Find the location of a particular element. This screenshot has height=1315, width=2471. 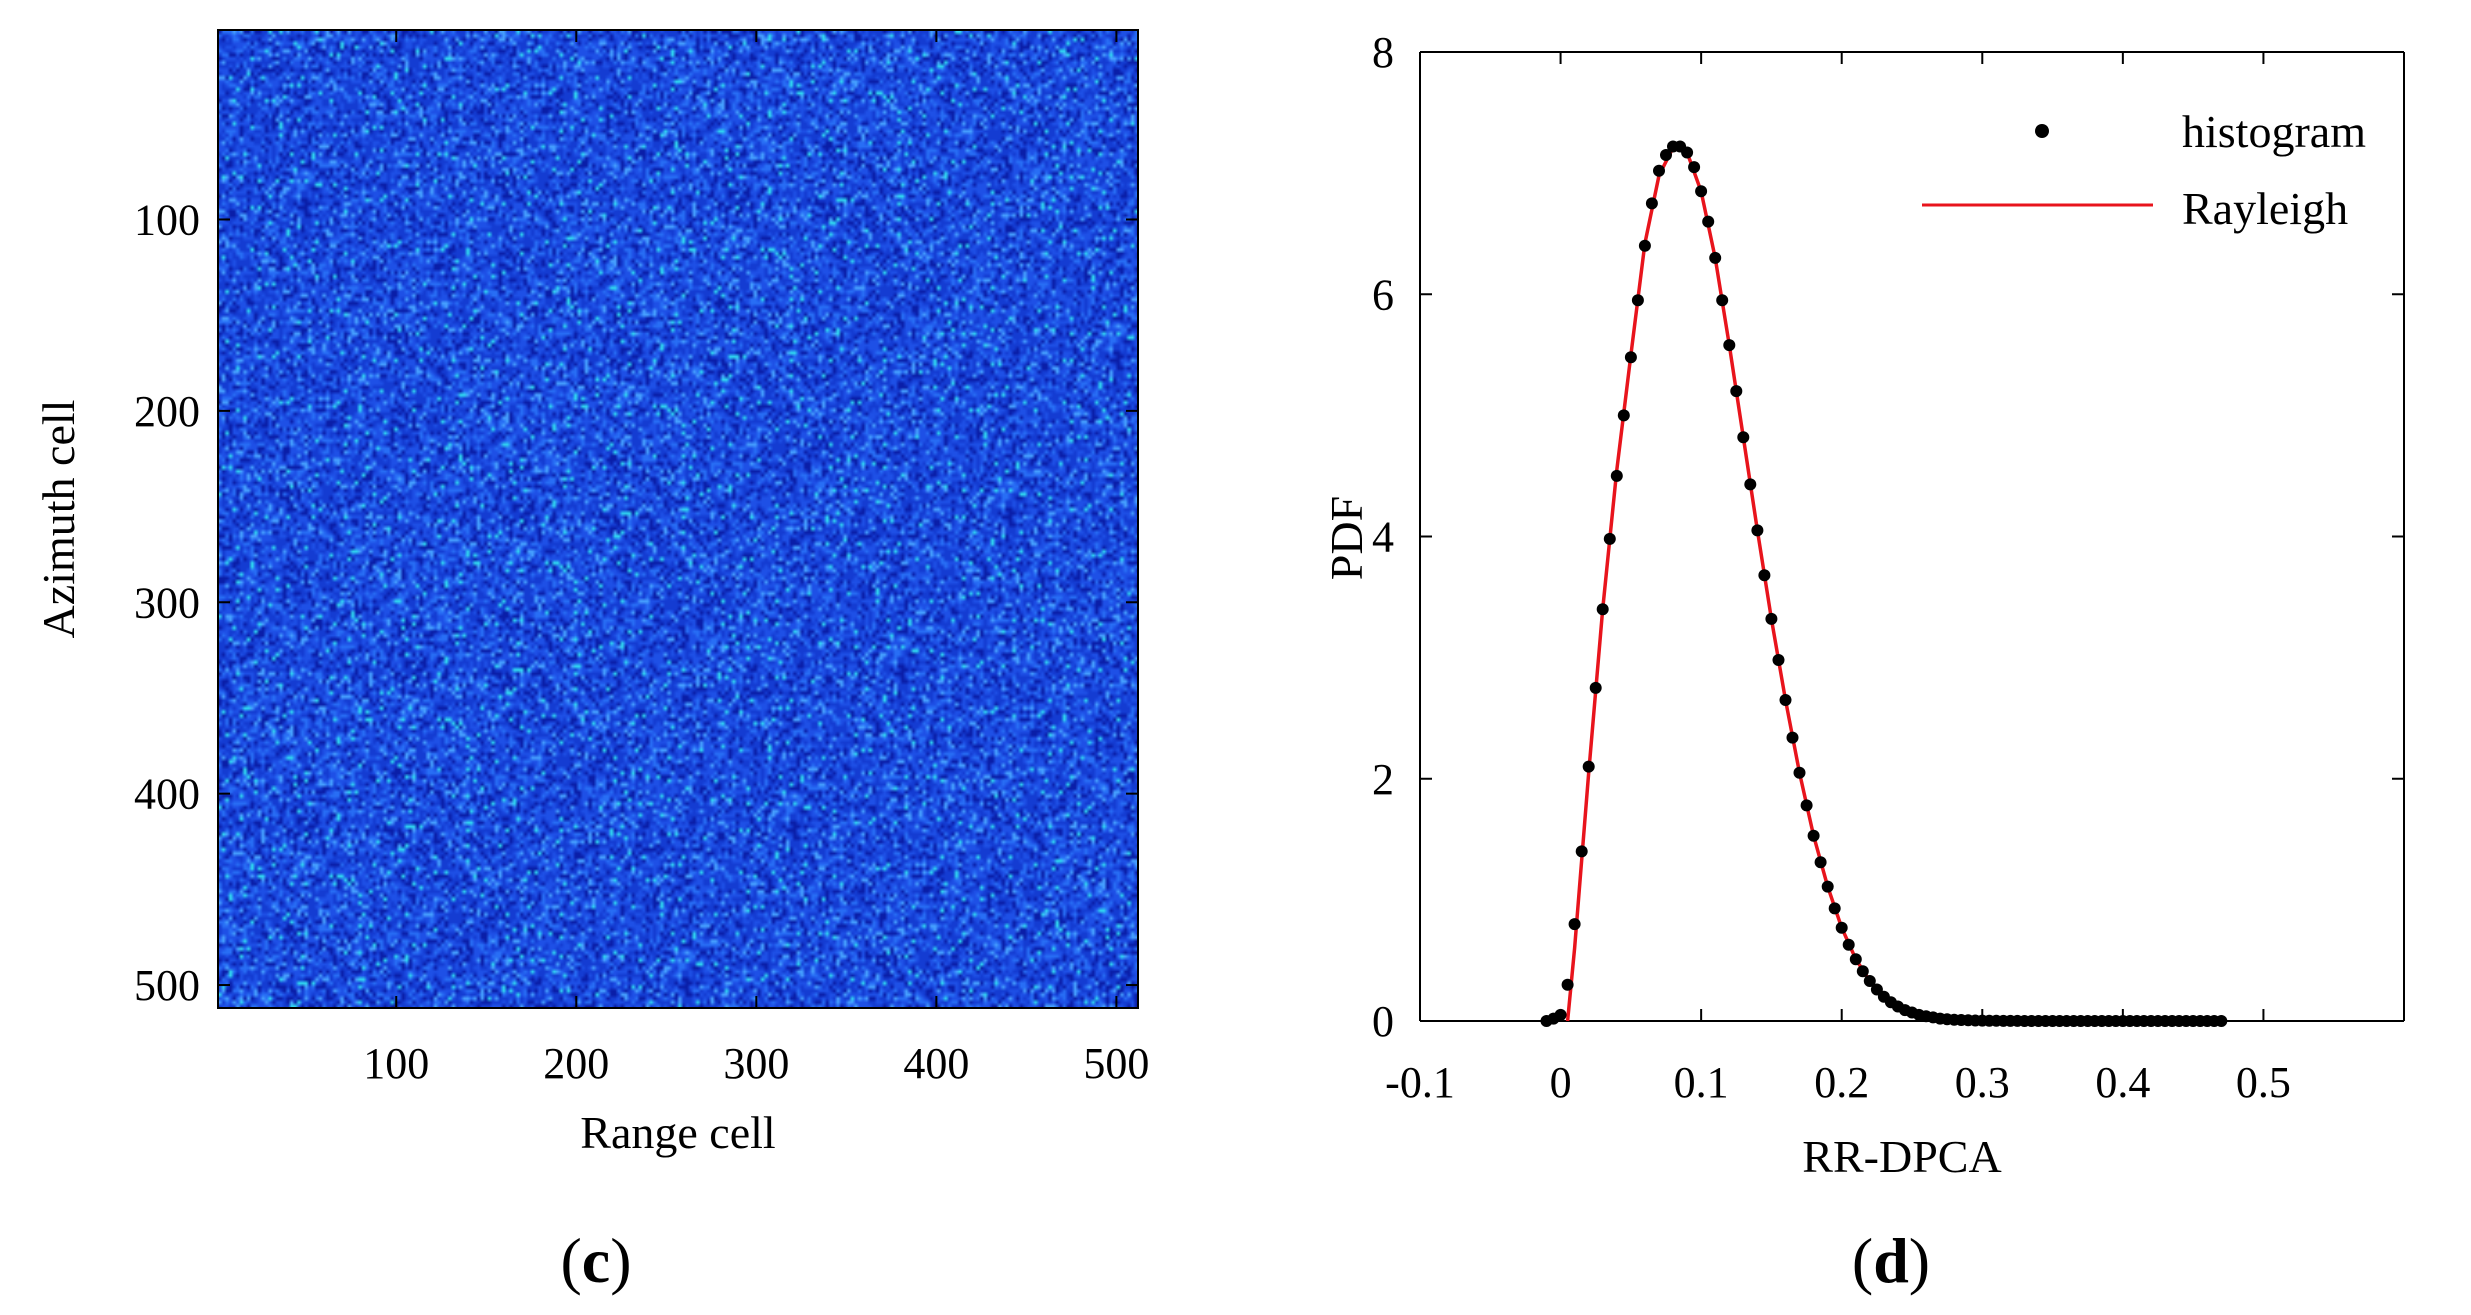

panel-c-label-close-paren: ) is located at coordinates (620, 1260).